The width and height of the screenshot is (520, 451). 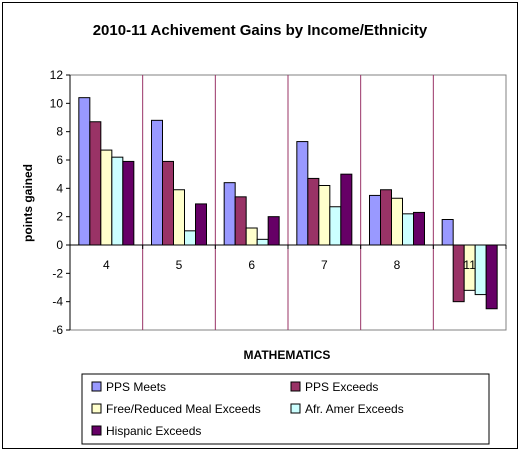 What do you see at coordinates (59, 160) in the screenshot?
I see `y-tick-label: 6` at bounding box center [59, 160].